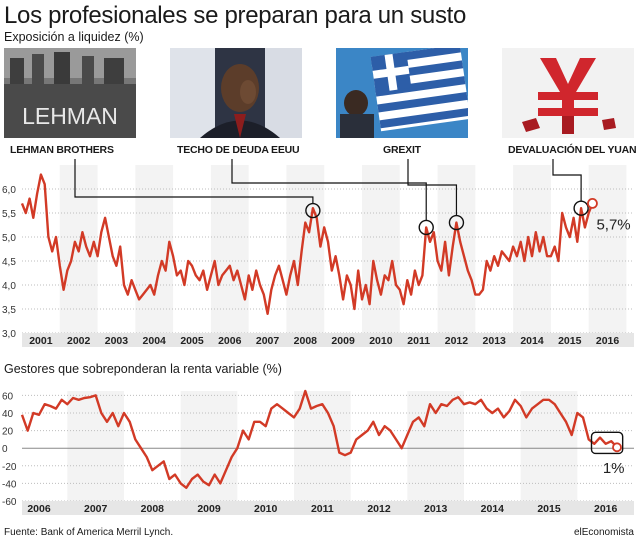 The image size is (640, 543). Describe the element at coordinates (5, 449) in the screenshot. I see `y-tick-label: 0` at that location.